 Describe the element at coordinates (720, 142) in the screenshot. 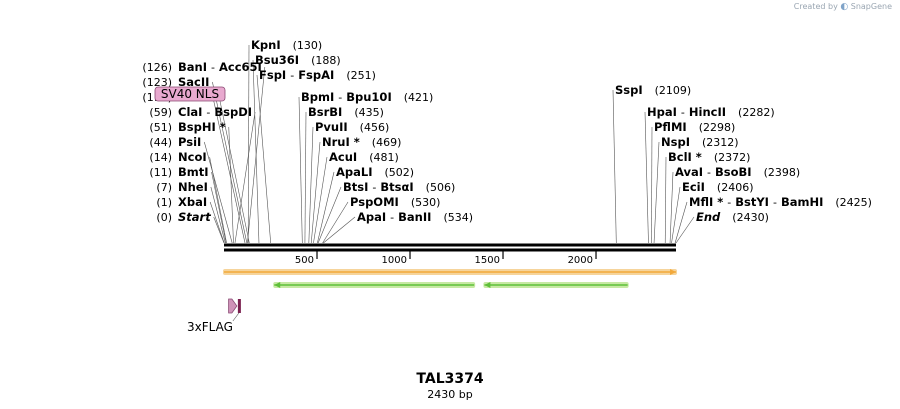

I see `site-position: (2312)` at that location.